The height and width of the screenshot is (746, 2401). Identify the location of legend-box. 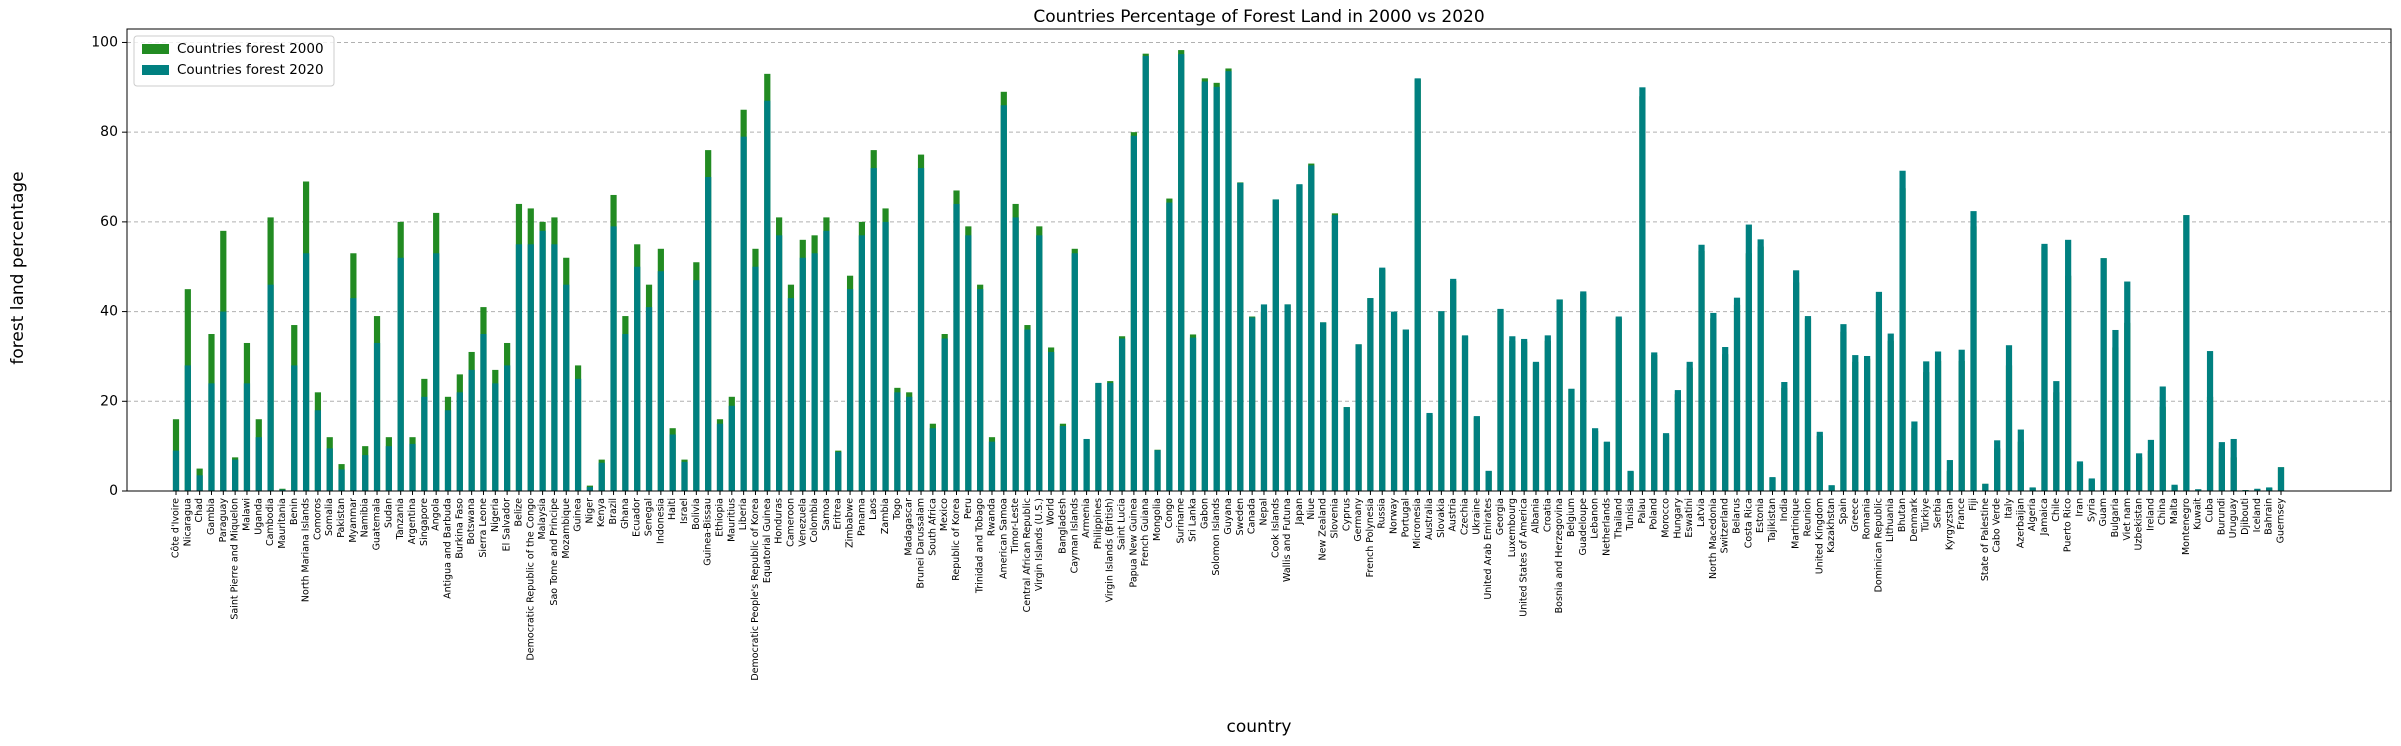
(234, 61).